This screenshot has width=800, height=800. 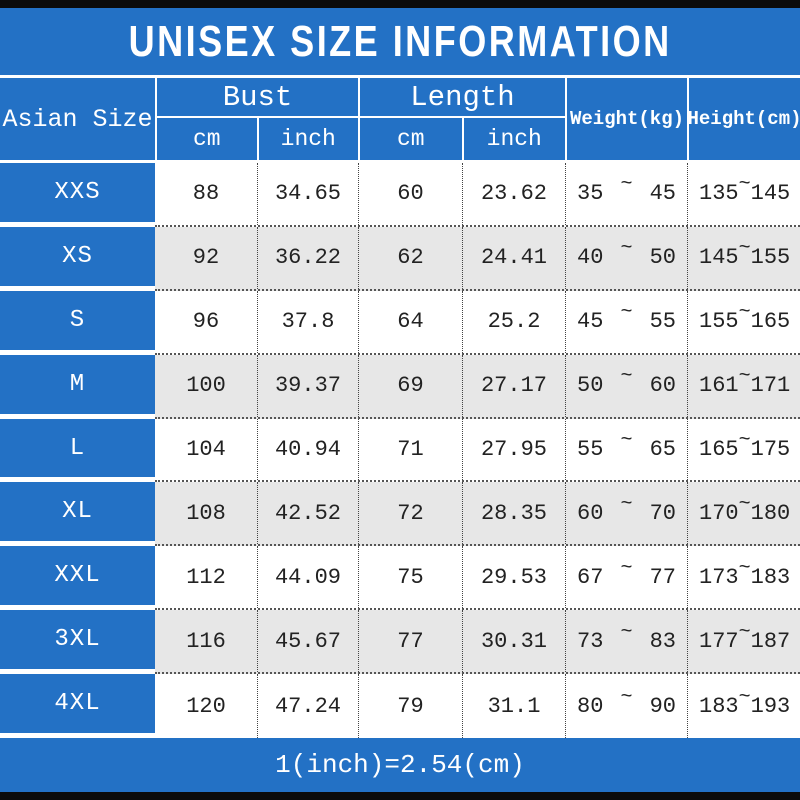 What do you see at coordinates (662, 322) in the screenshot?
I see `weight-max: 55` at bounding box center [662, 322].